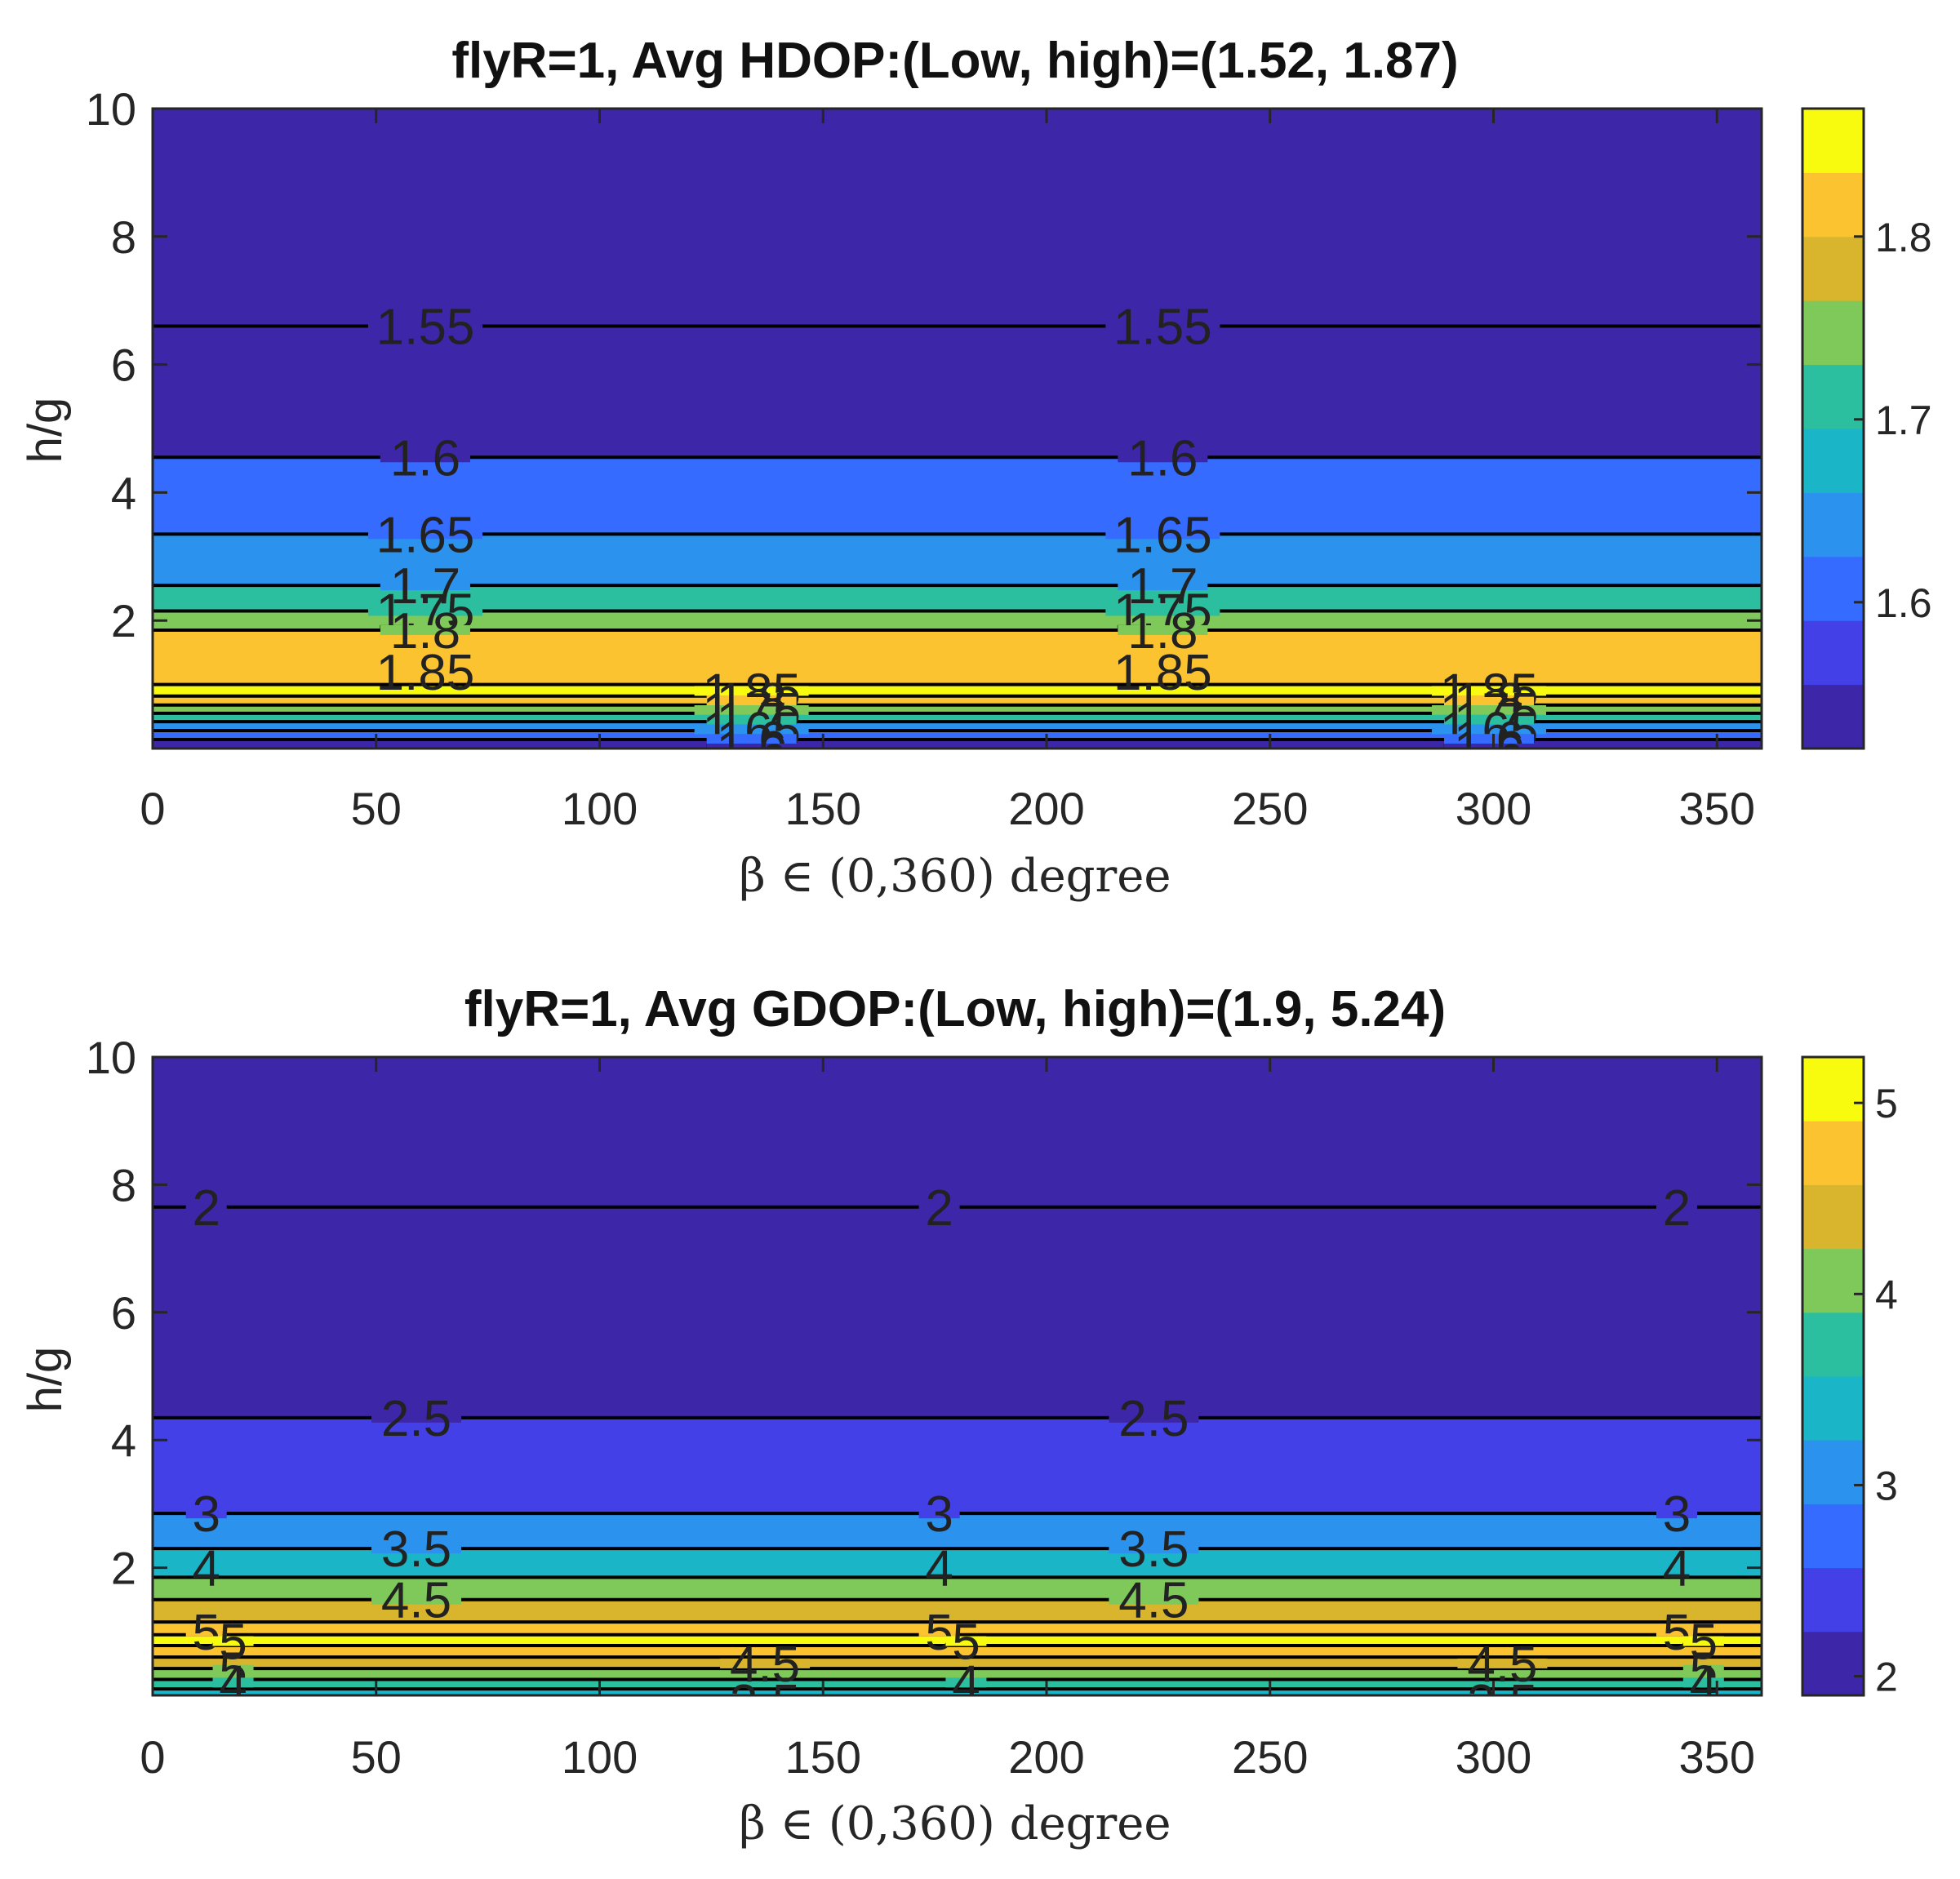  What do you see at coordinates (1887, 1103) in the screenshot?
I see `colorbar-tick-label: 5` at bounding box center [1887, 1103].